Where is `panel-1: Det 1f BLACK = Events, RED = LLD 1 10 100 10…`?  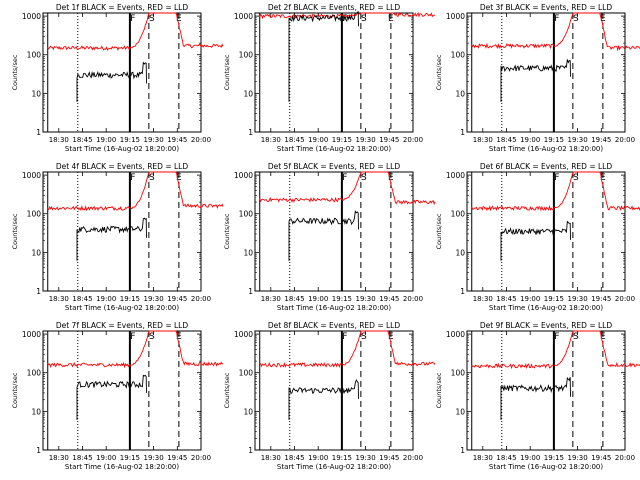
panel-1: Det 1f BLACK = Events, RED = LLD 1 10 100 10… is located at coordinates (117, 78).